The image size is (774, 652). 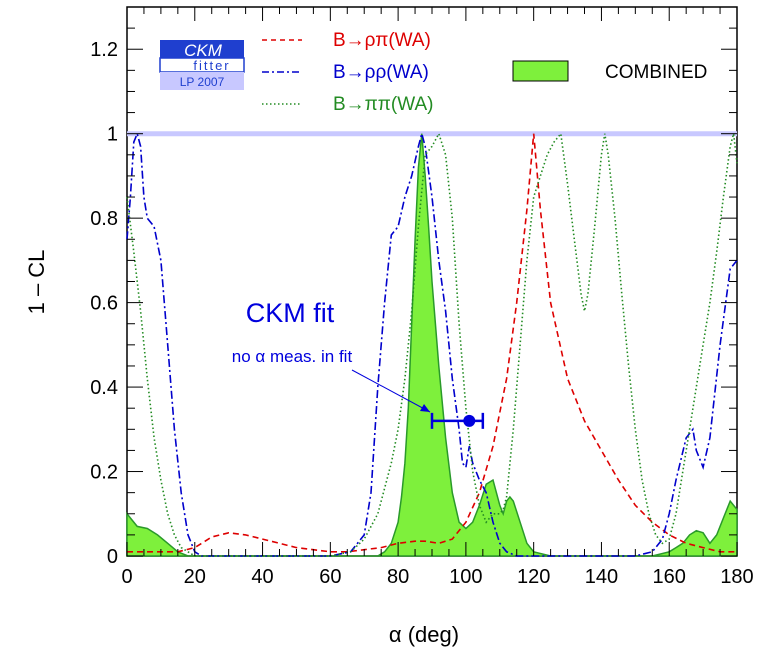 I want to click on ckmfitter-logo: CKM fitter LP 2007, so click(x=202, y=65).